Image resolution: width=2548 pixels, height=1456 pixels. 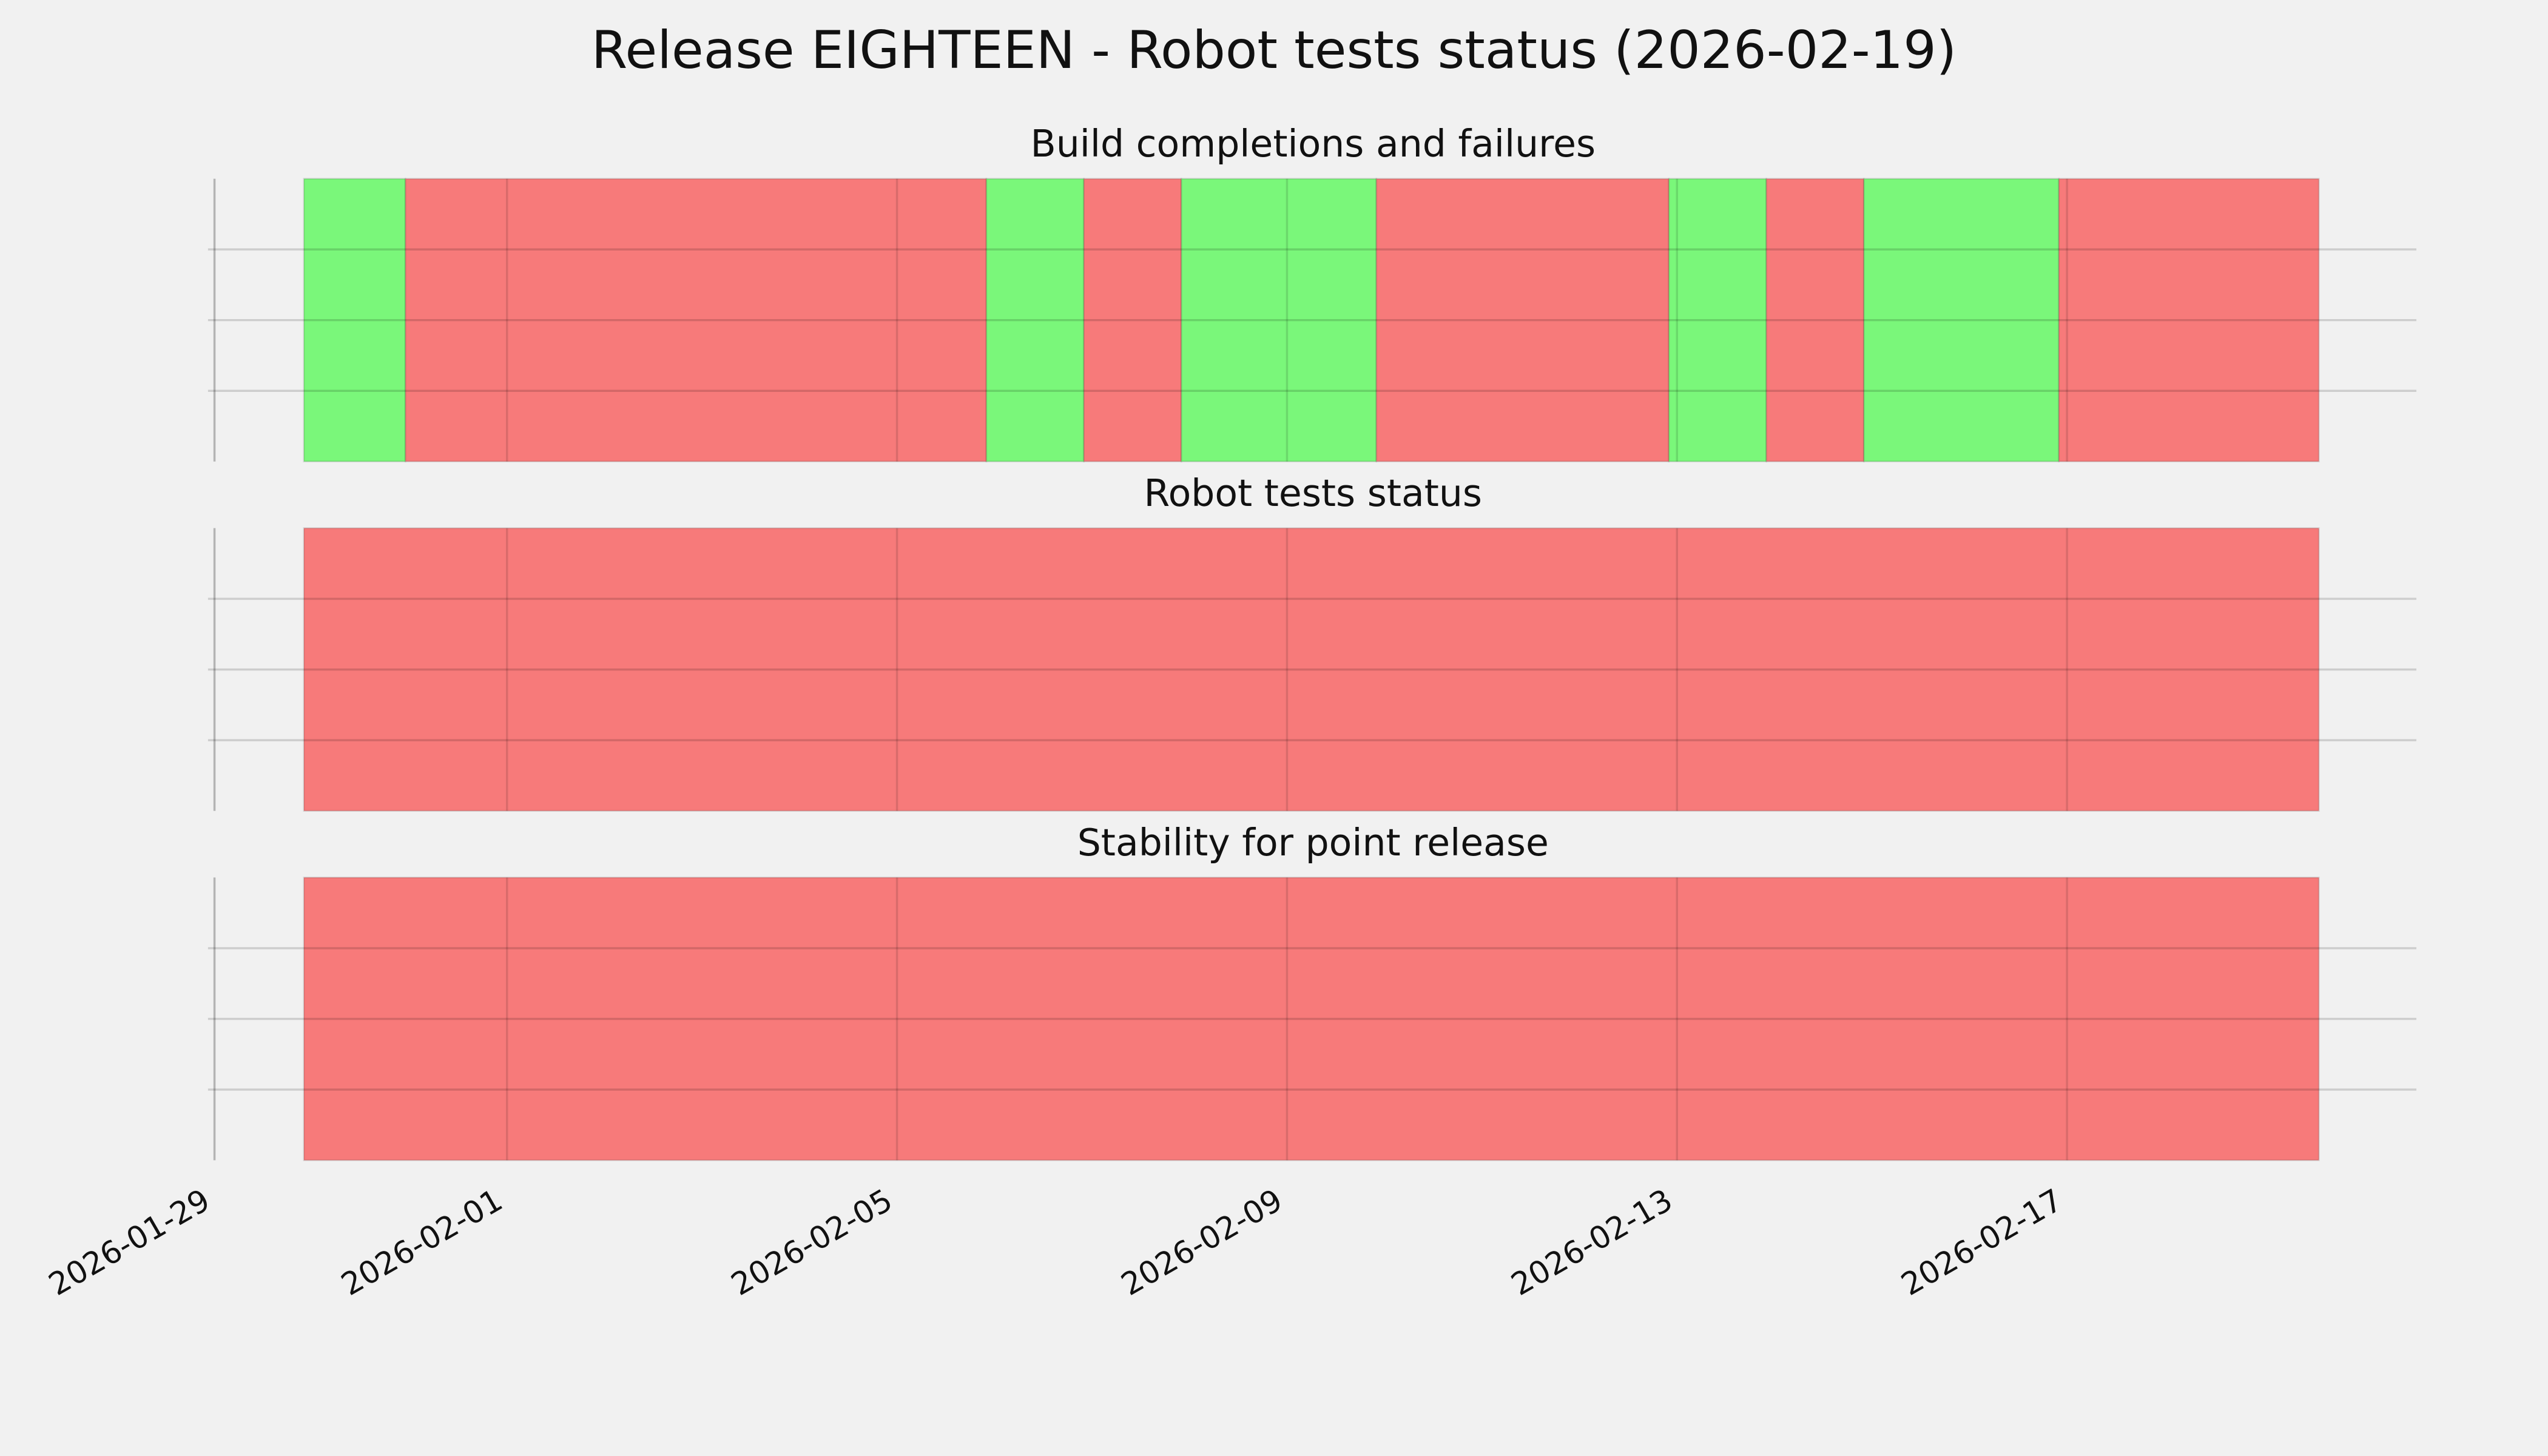 What do you see at coordinates (1313, 144) in the screenshot?
I see `panel-title: Build completions and failures` at bounding box center [1313, 144].